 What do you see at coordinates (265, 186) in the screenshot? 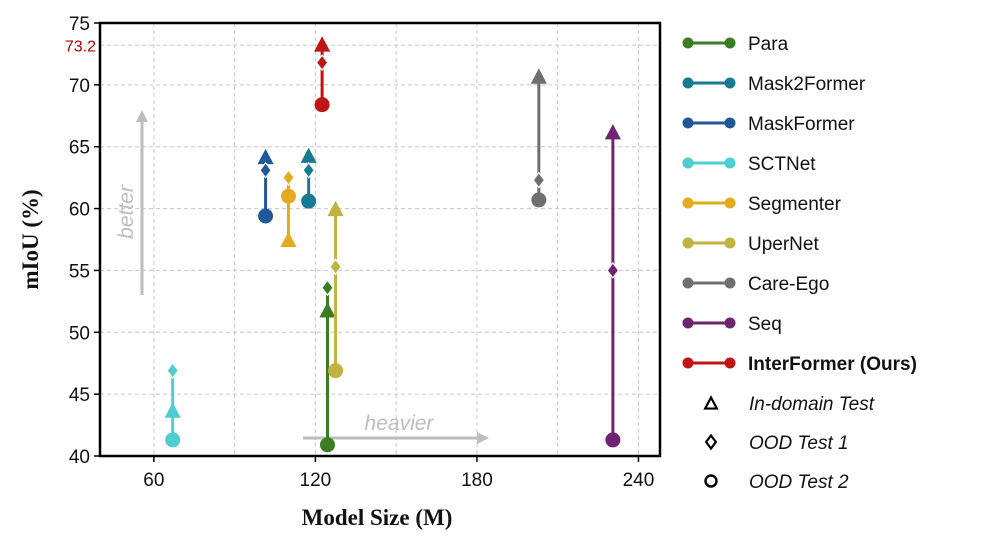
I see `series-maskformer` at bounding box center [265, 186].